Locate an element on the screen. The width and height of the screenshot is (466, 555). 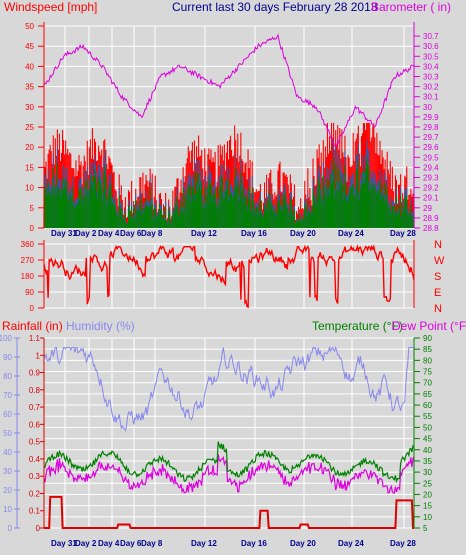
compass-label: E is located at coordinates (437, 293).